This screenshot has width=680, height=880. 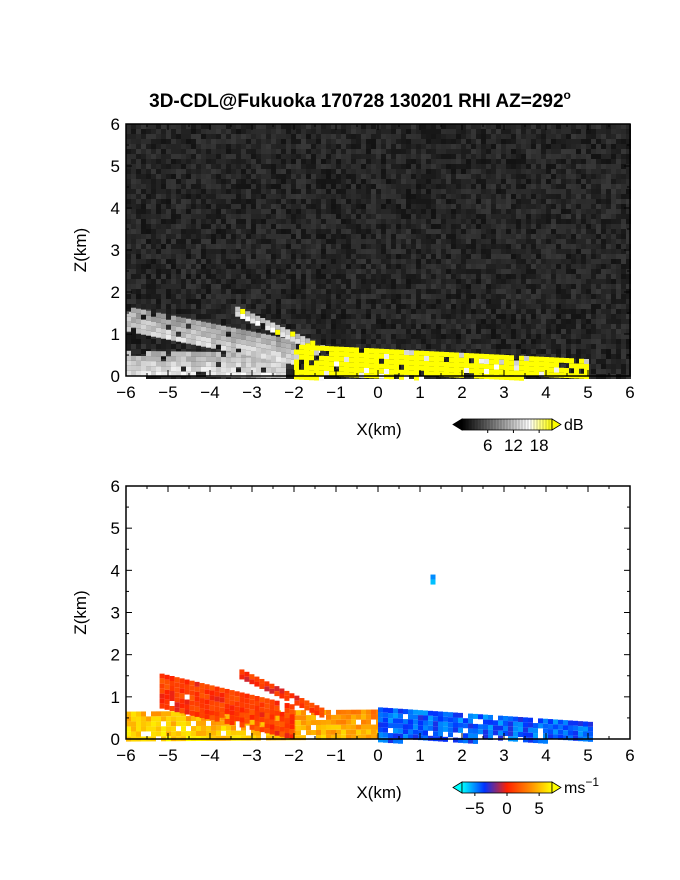 I want to click on region-isolated-echo, so click(x=433, y=580).